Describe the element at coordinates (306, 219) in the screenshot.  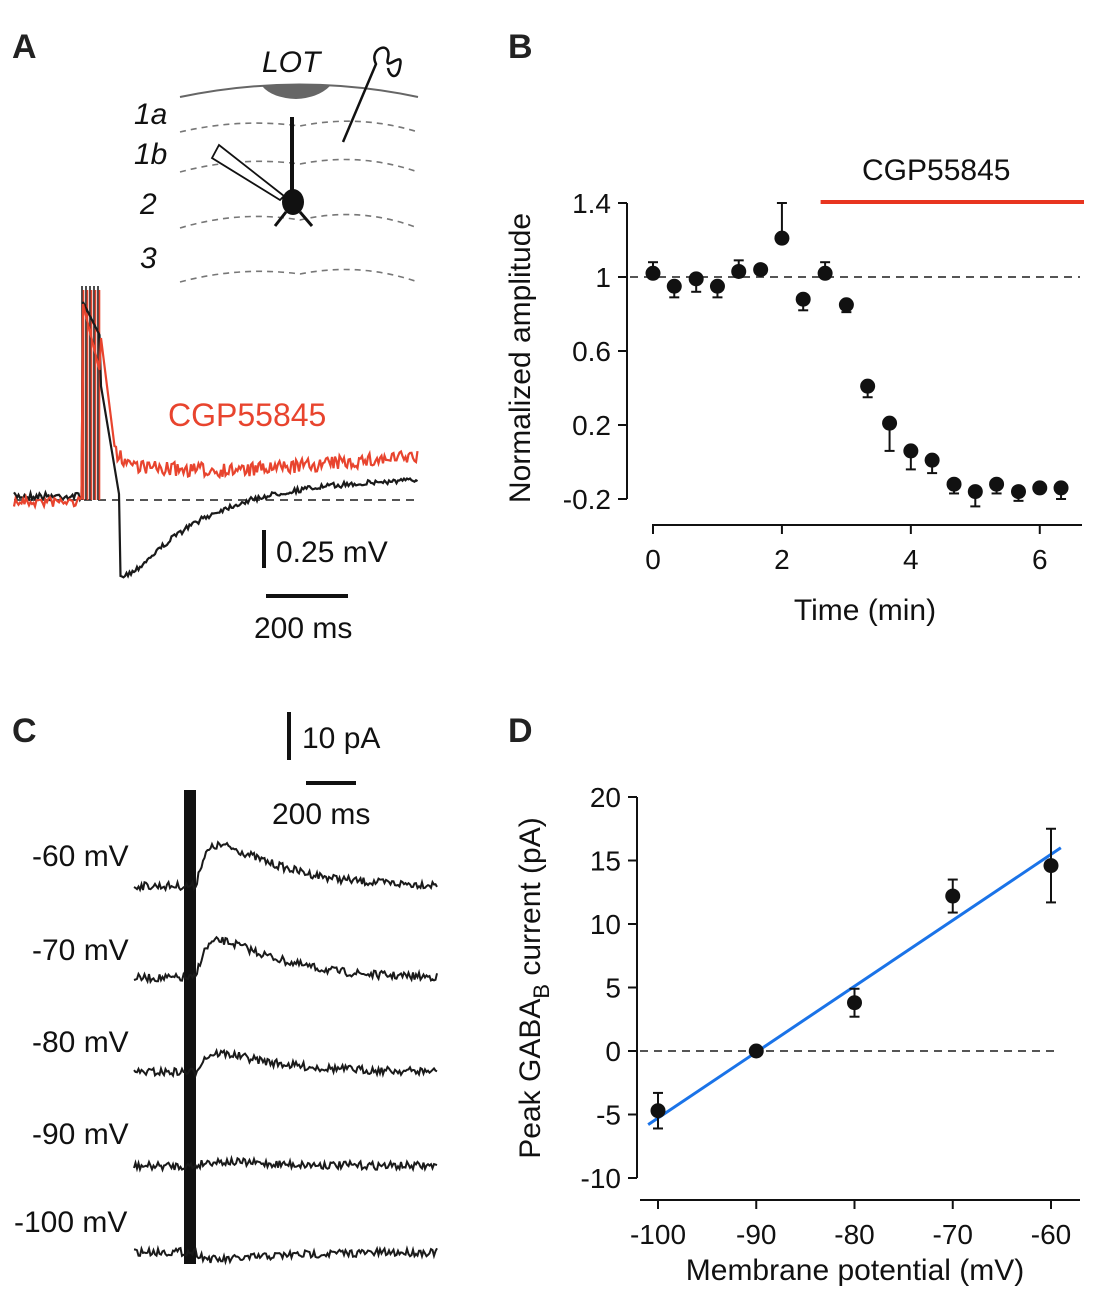
I see `neuron-basal-dendrite-right` at that location.